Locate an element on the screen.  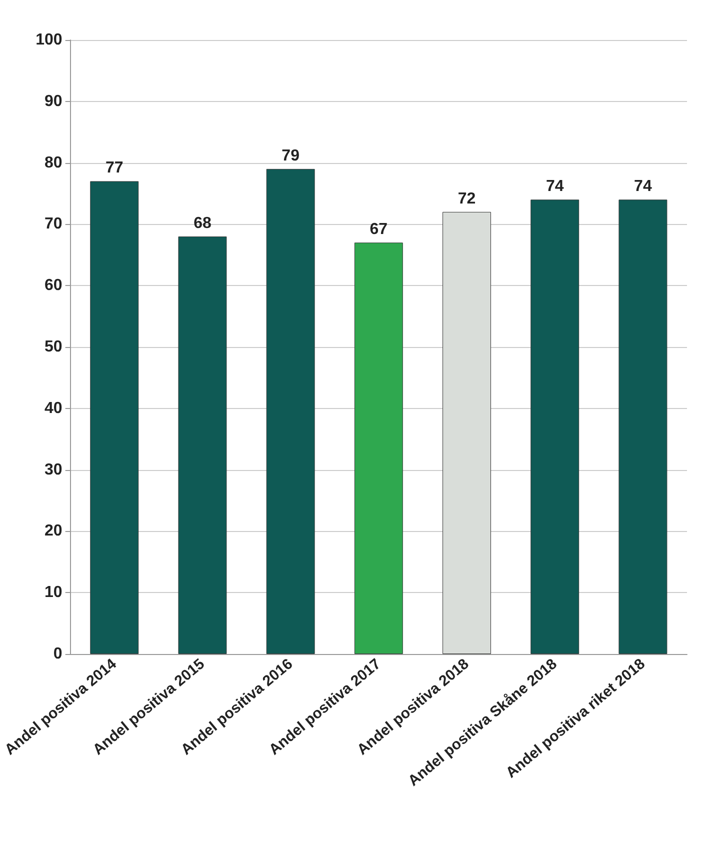
y-tick-label: 90 is located at coordinates (53, 101).